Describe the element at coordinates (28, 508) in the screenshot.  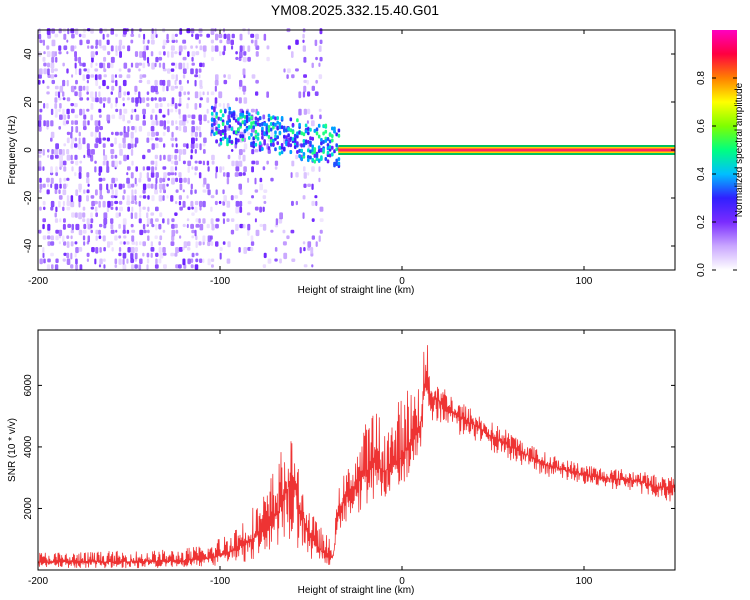
I see `y-tick-label: 2000` at that location.